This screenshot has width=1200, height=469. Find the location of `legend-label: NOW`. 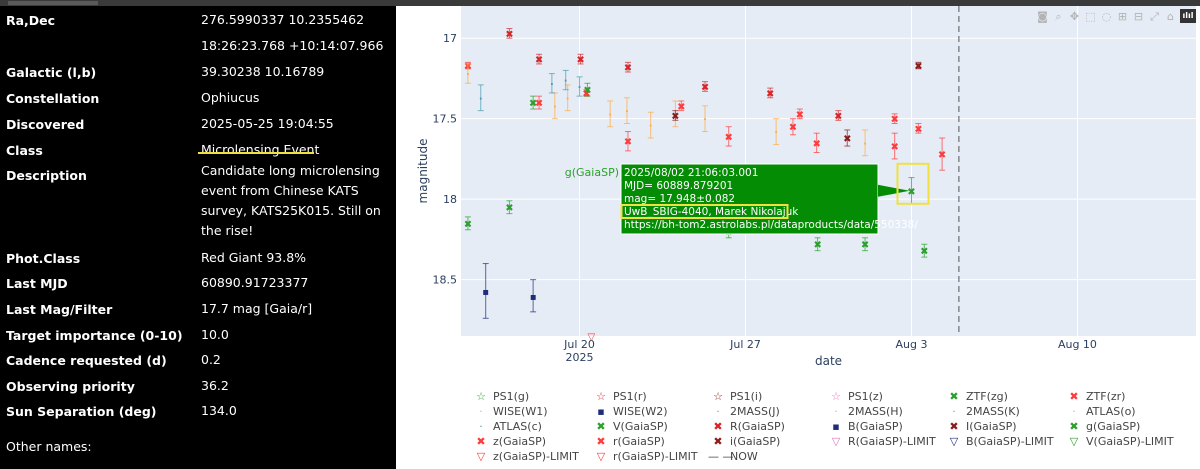

legend-label: NOW is located at coordinates (744, 456).